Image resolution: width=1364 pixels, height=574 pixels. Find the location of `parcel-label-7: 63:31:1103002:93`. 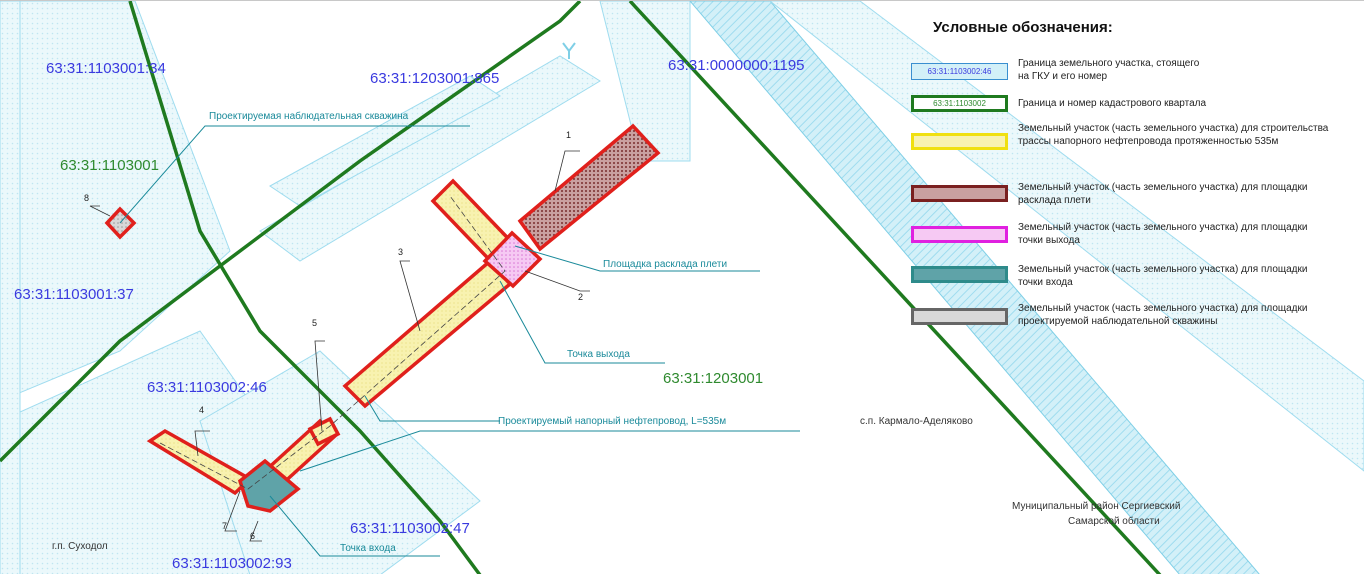

parcel-label-7: 63:31:1103002:93 is located at coordinates (232, 563).